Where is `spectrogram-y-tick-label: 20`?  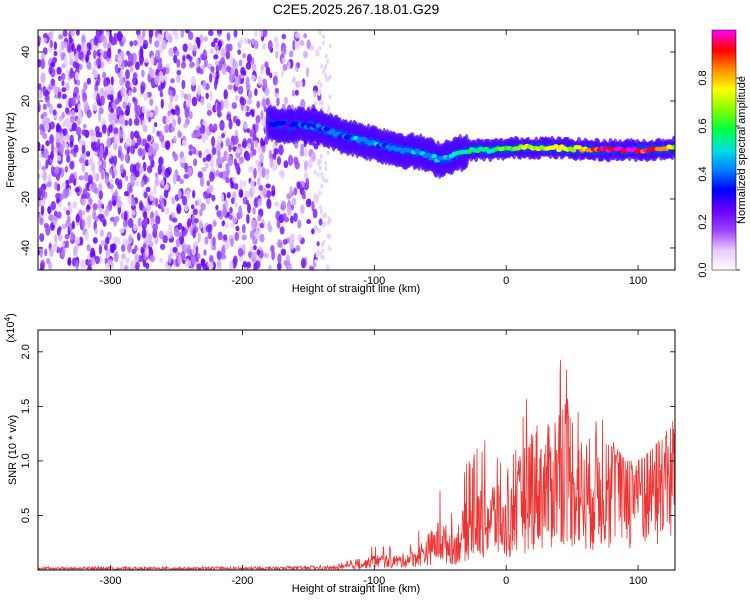
spectrogram-y-tick-label: 20 is located at coordinates (26, 101).